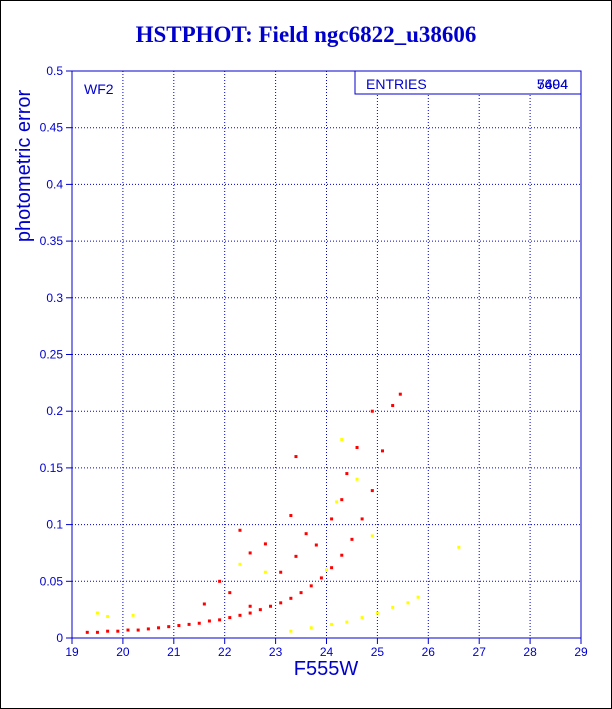  What do you see at coordinates (59, 638) in the screenshot?
I see `y-tick-label: 0` at bounding box center [59, 638].